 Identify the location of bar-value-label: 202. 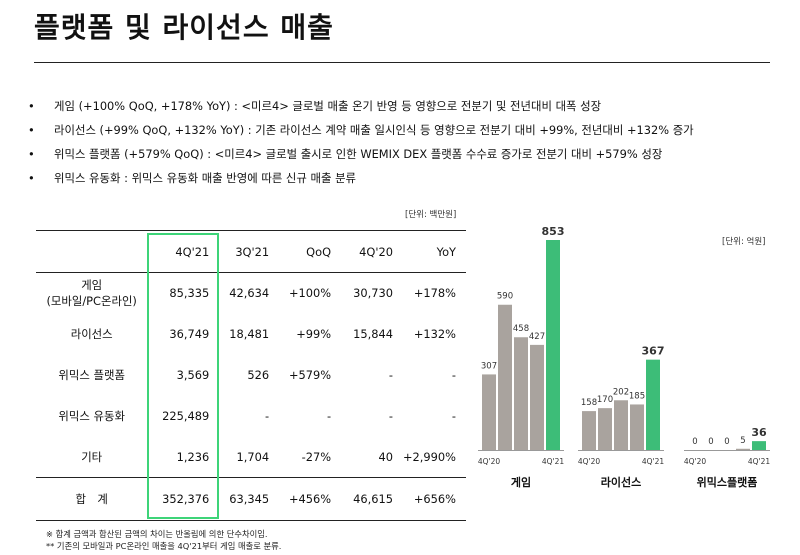
(621, 392).